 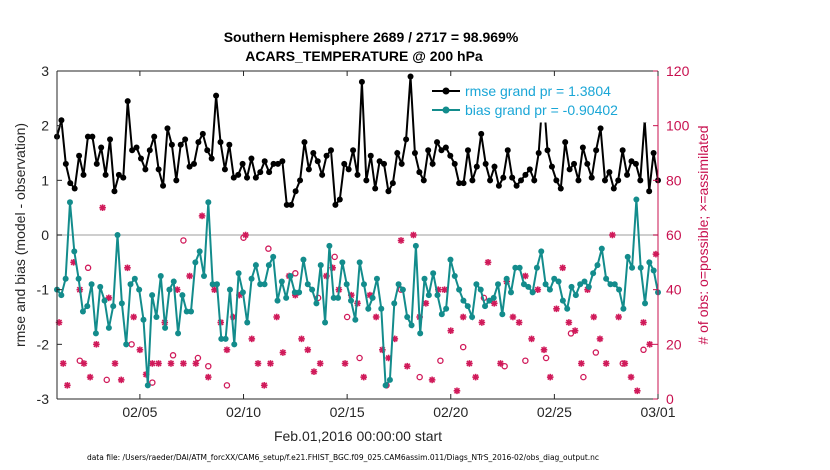 What do you see at coordinates (43, 290) in the screenshot?
I see `y-tick-label: -1` at bounding box center [43, 290].